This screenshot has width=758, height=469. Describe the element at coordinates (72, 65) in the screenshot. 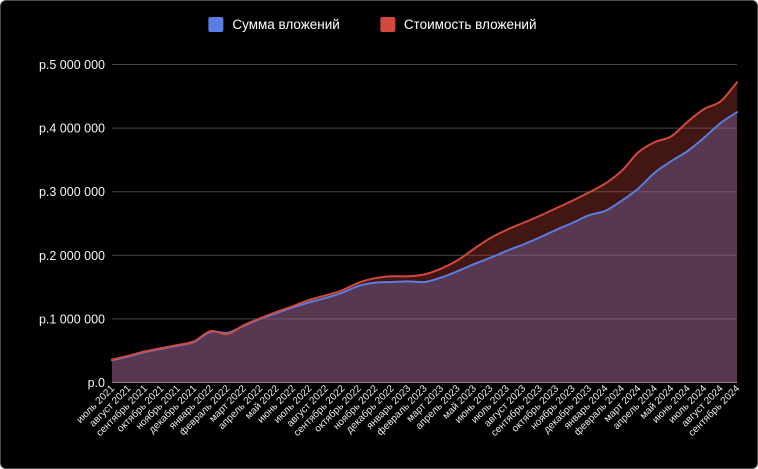

I see `y-axis-tick-label: р.5 000 000` at that location.